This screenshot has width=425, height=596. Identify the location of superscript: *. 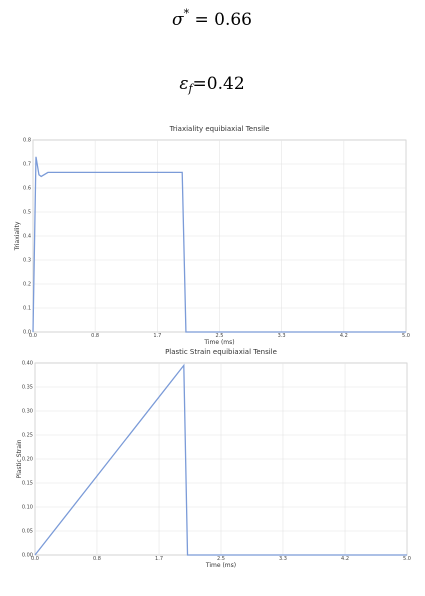
(187, 13).